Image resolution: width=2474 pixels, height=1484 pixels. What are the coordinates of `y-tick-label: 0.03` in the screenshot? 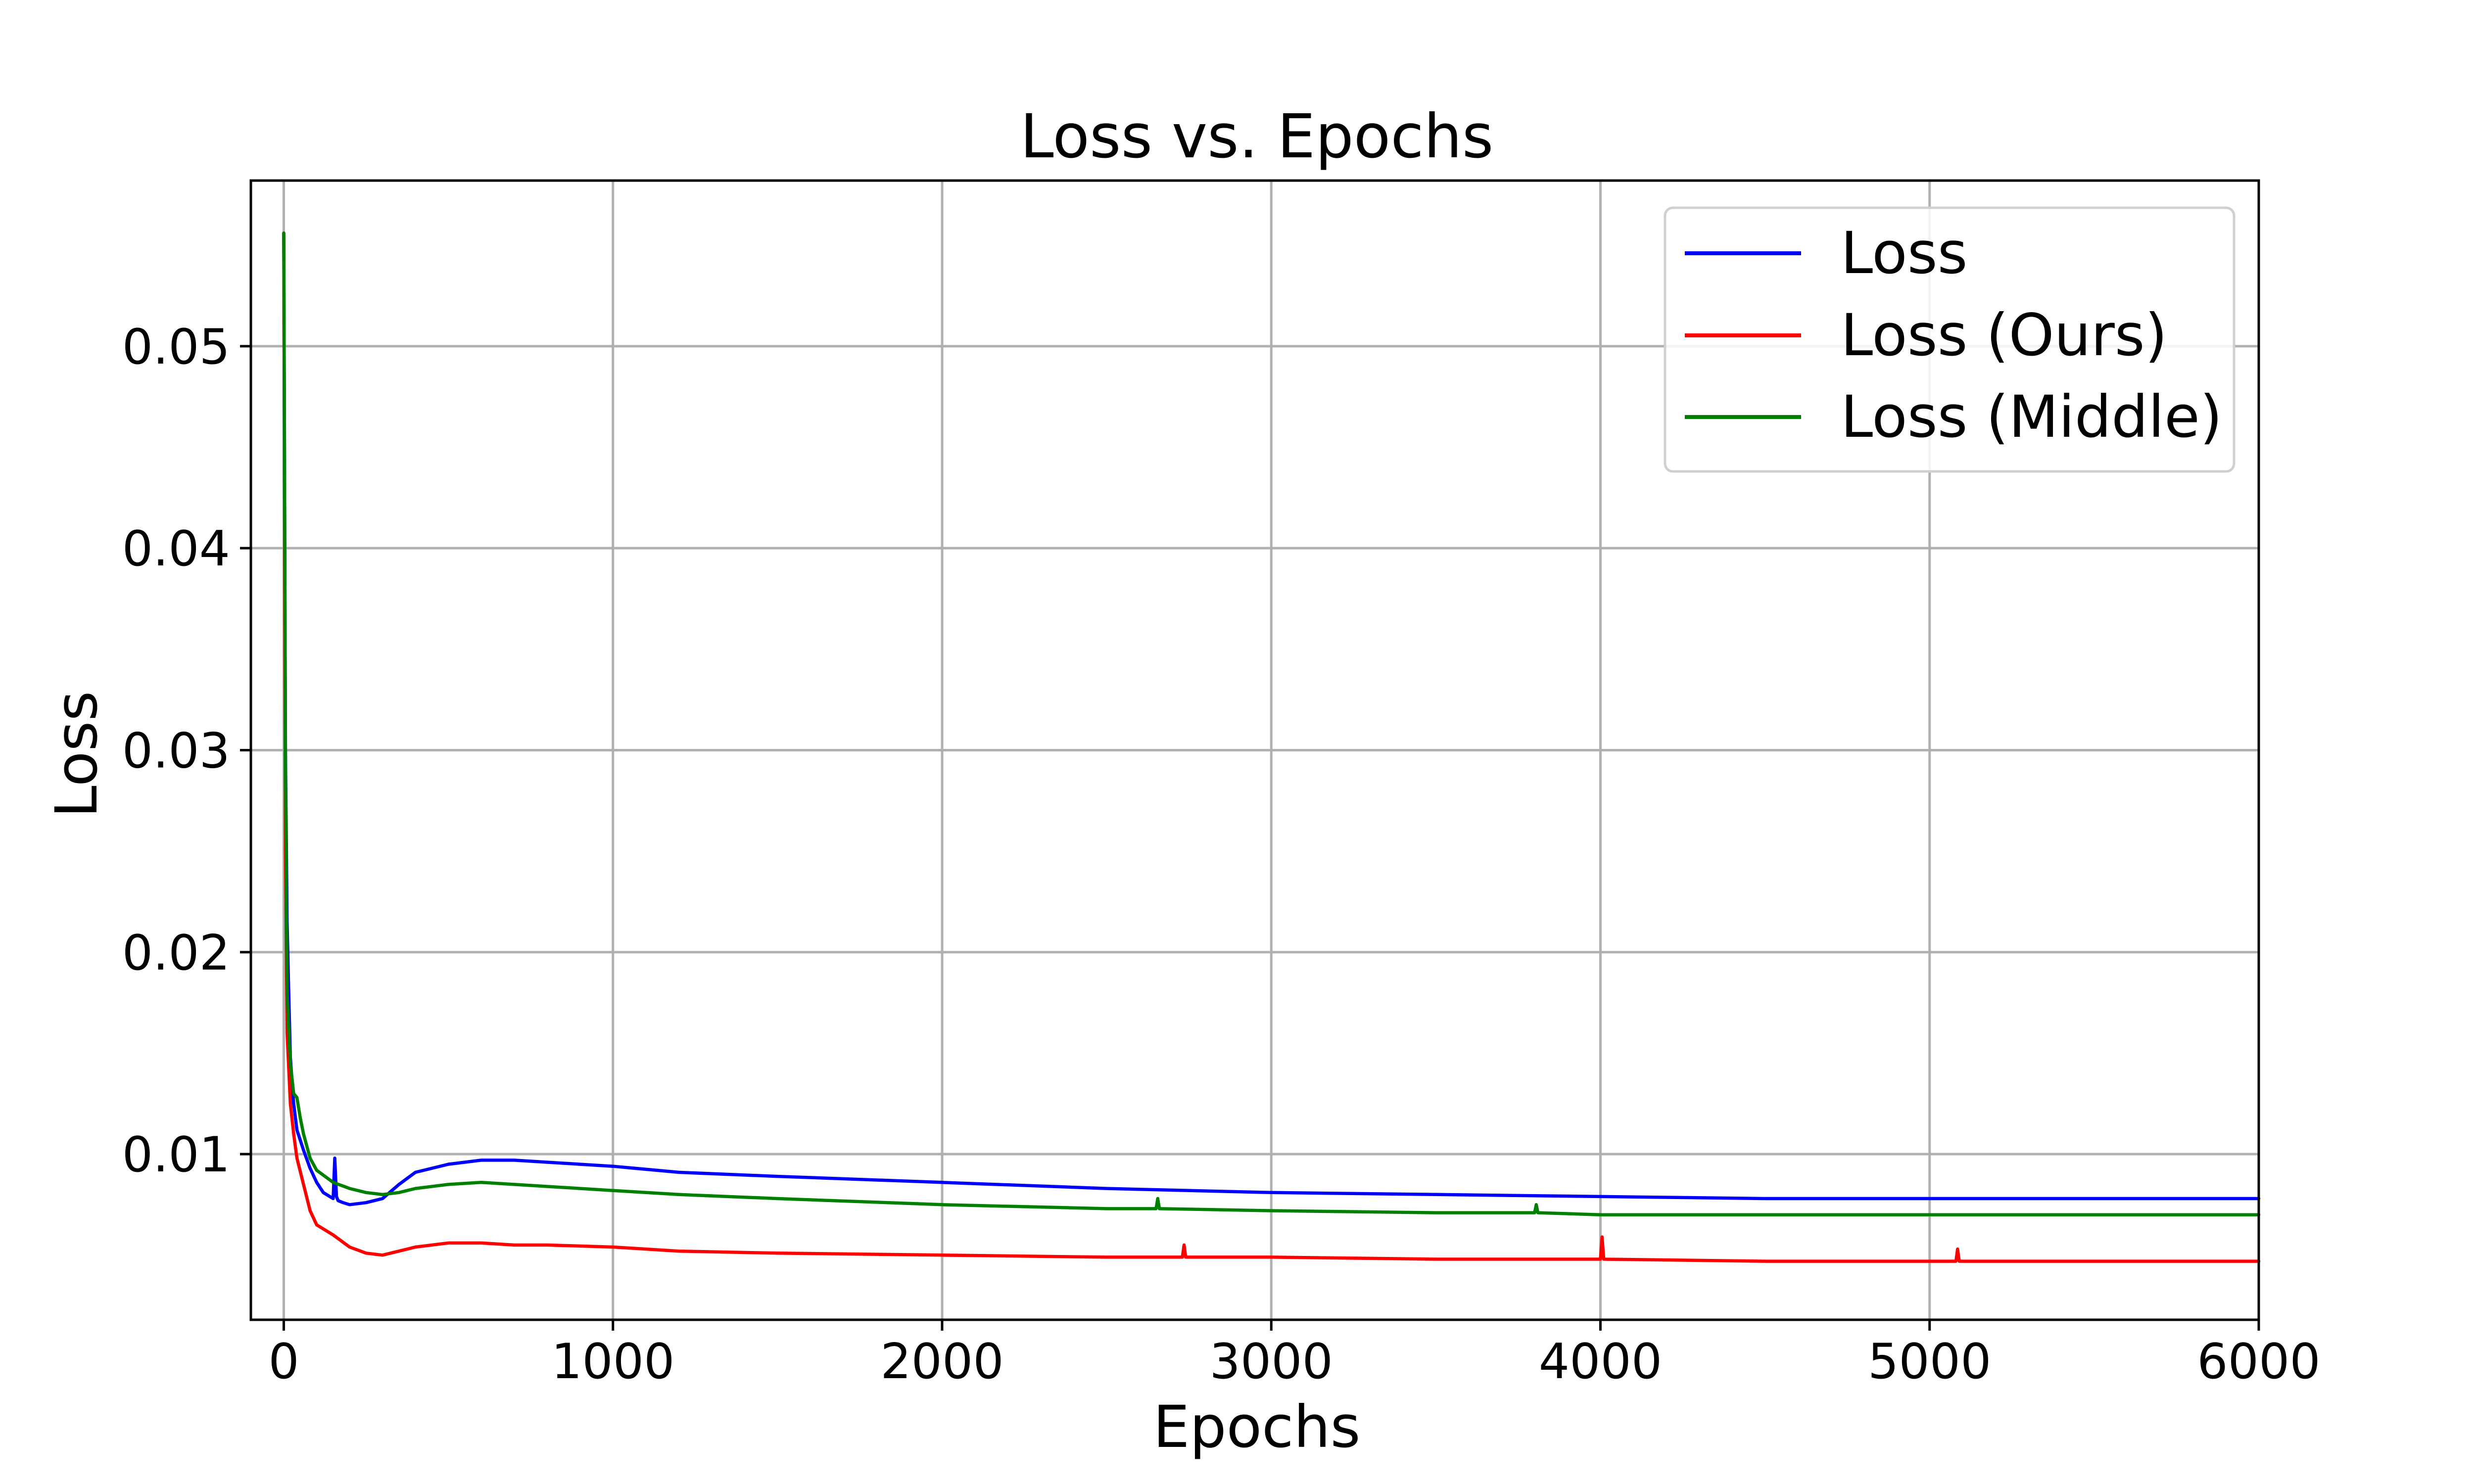 It's located at (176, 751).